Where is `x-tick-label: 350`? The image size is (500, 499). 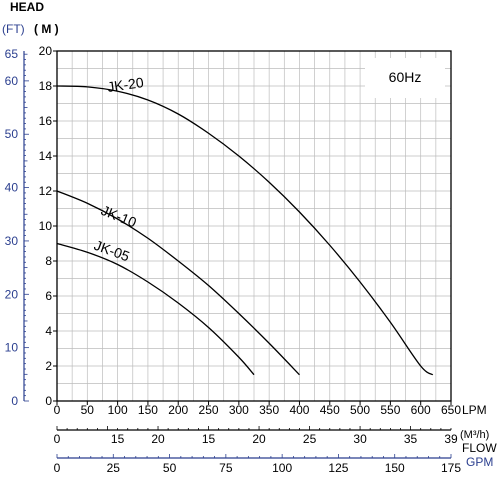 x-tick-label: 350 is located at coordinates (269, 410).